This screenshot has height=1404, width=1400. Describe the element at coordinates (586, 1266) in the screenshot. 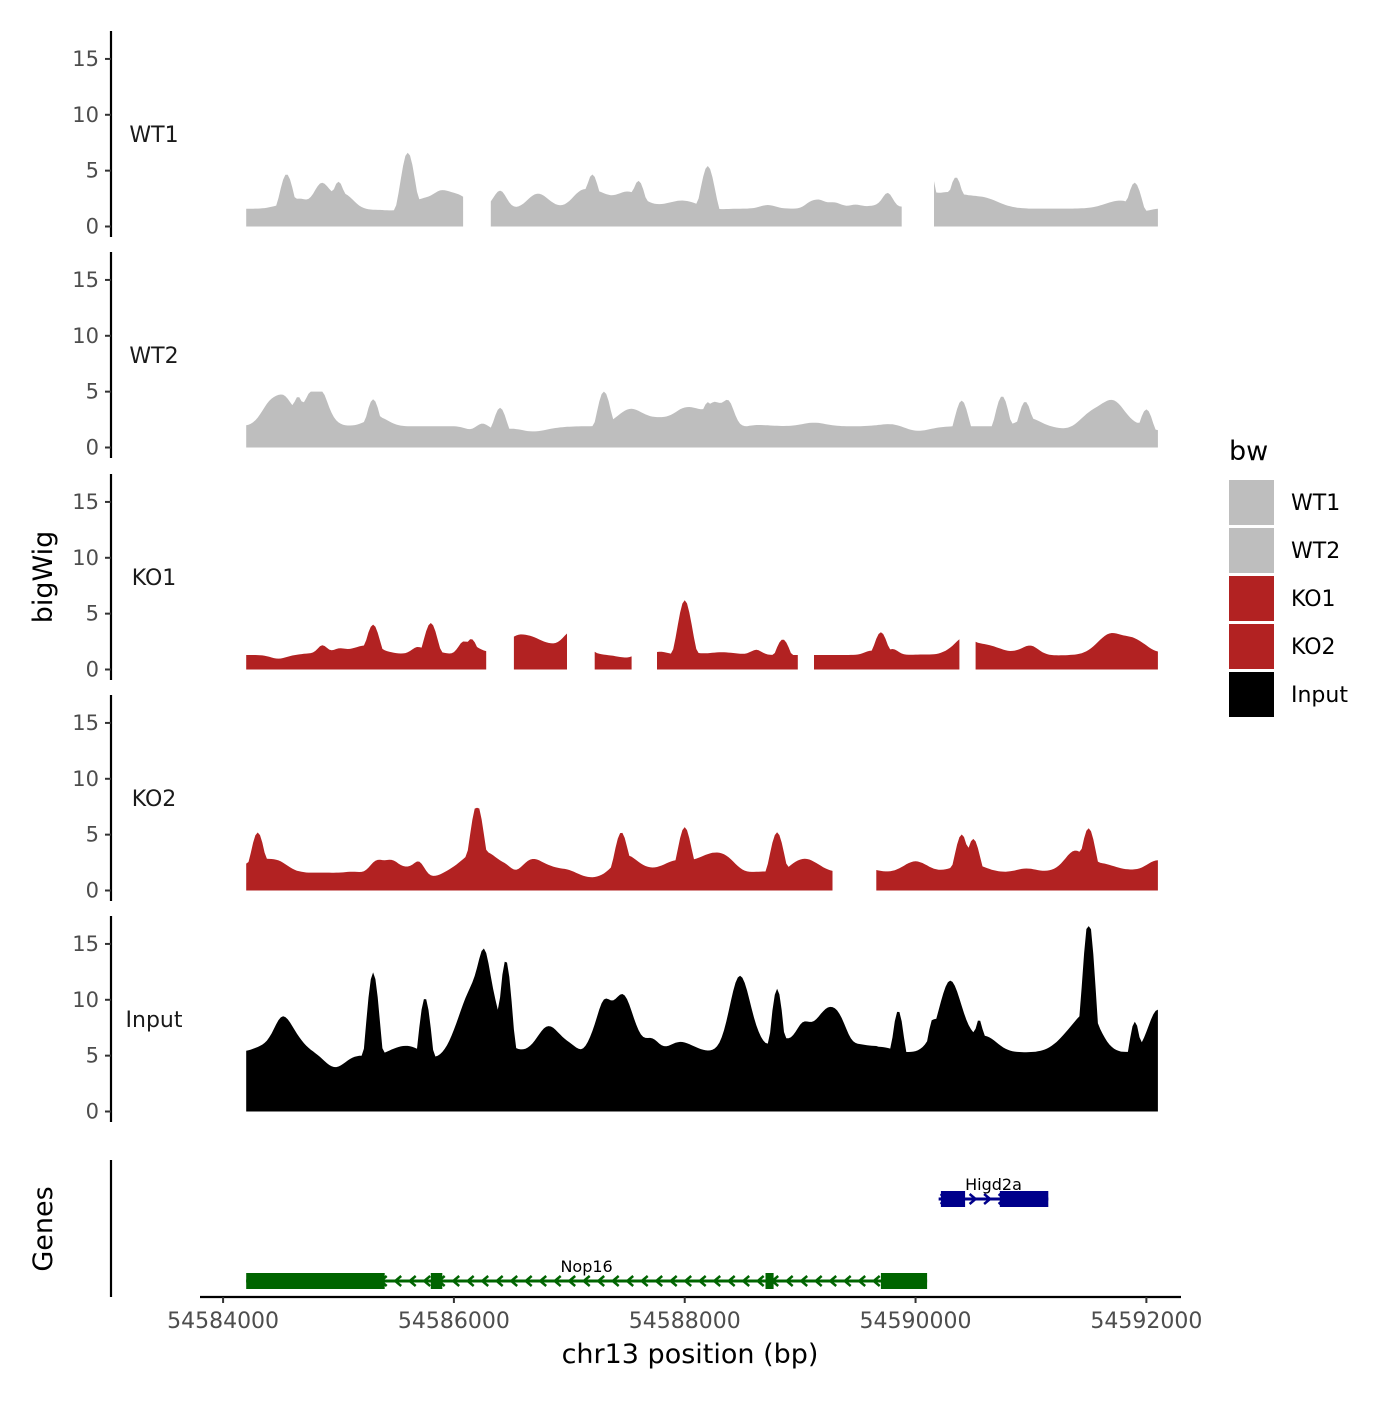

I see `gene-name-label: Nop16` at that location.